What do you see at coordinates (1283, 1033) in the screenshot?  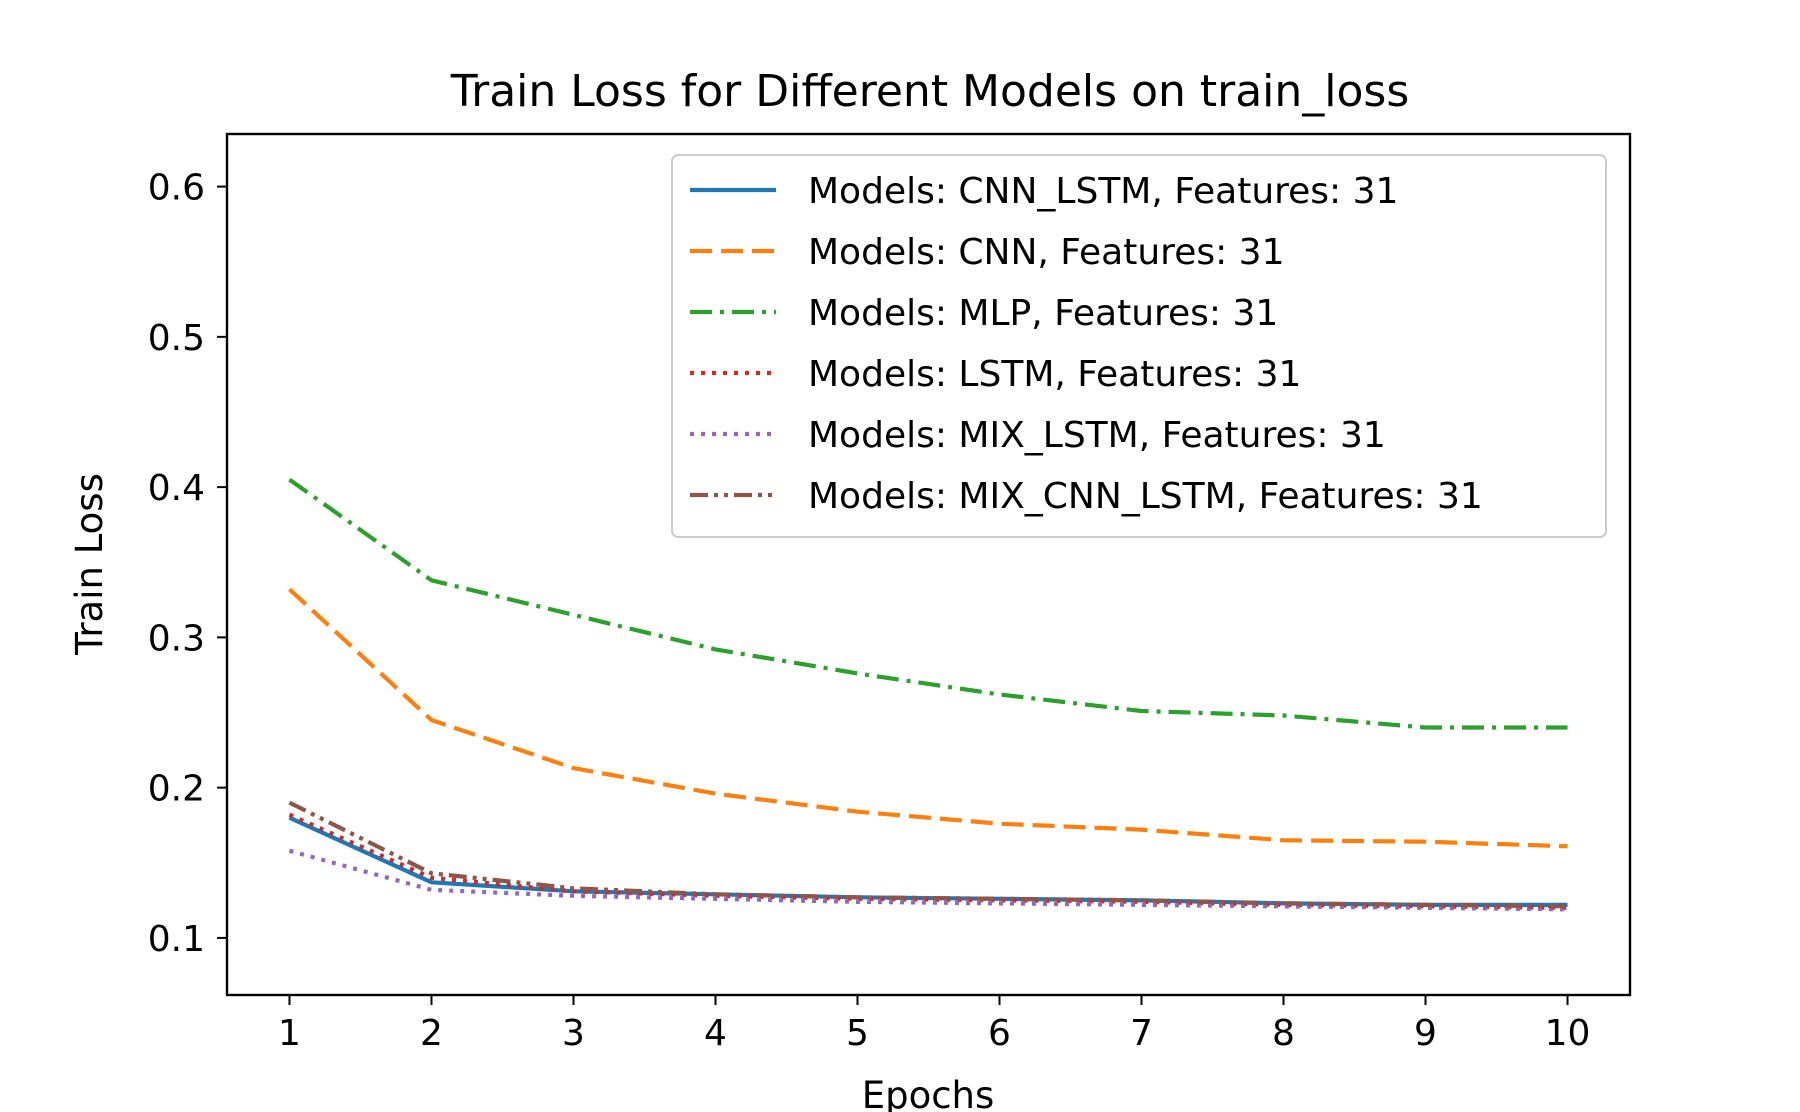 I see `x-tick-label: 8` at bounding box center [1283, 1033].